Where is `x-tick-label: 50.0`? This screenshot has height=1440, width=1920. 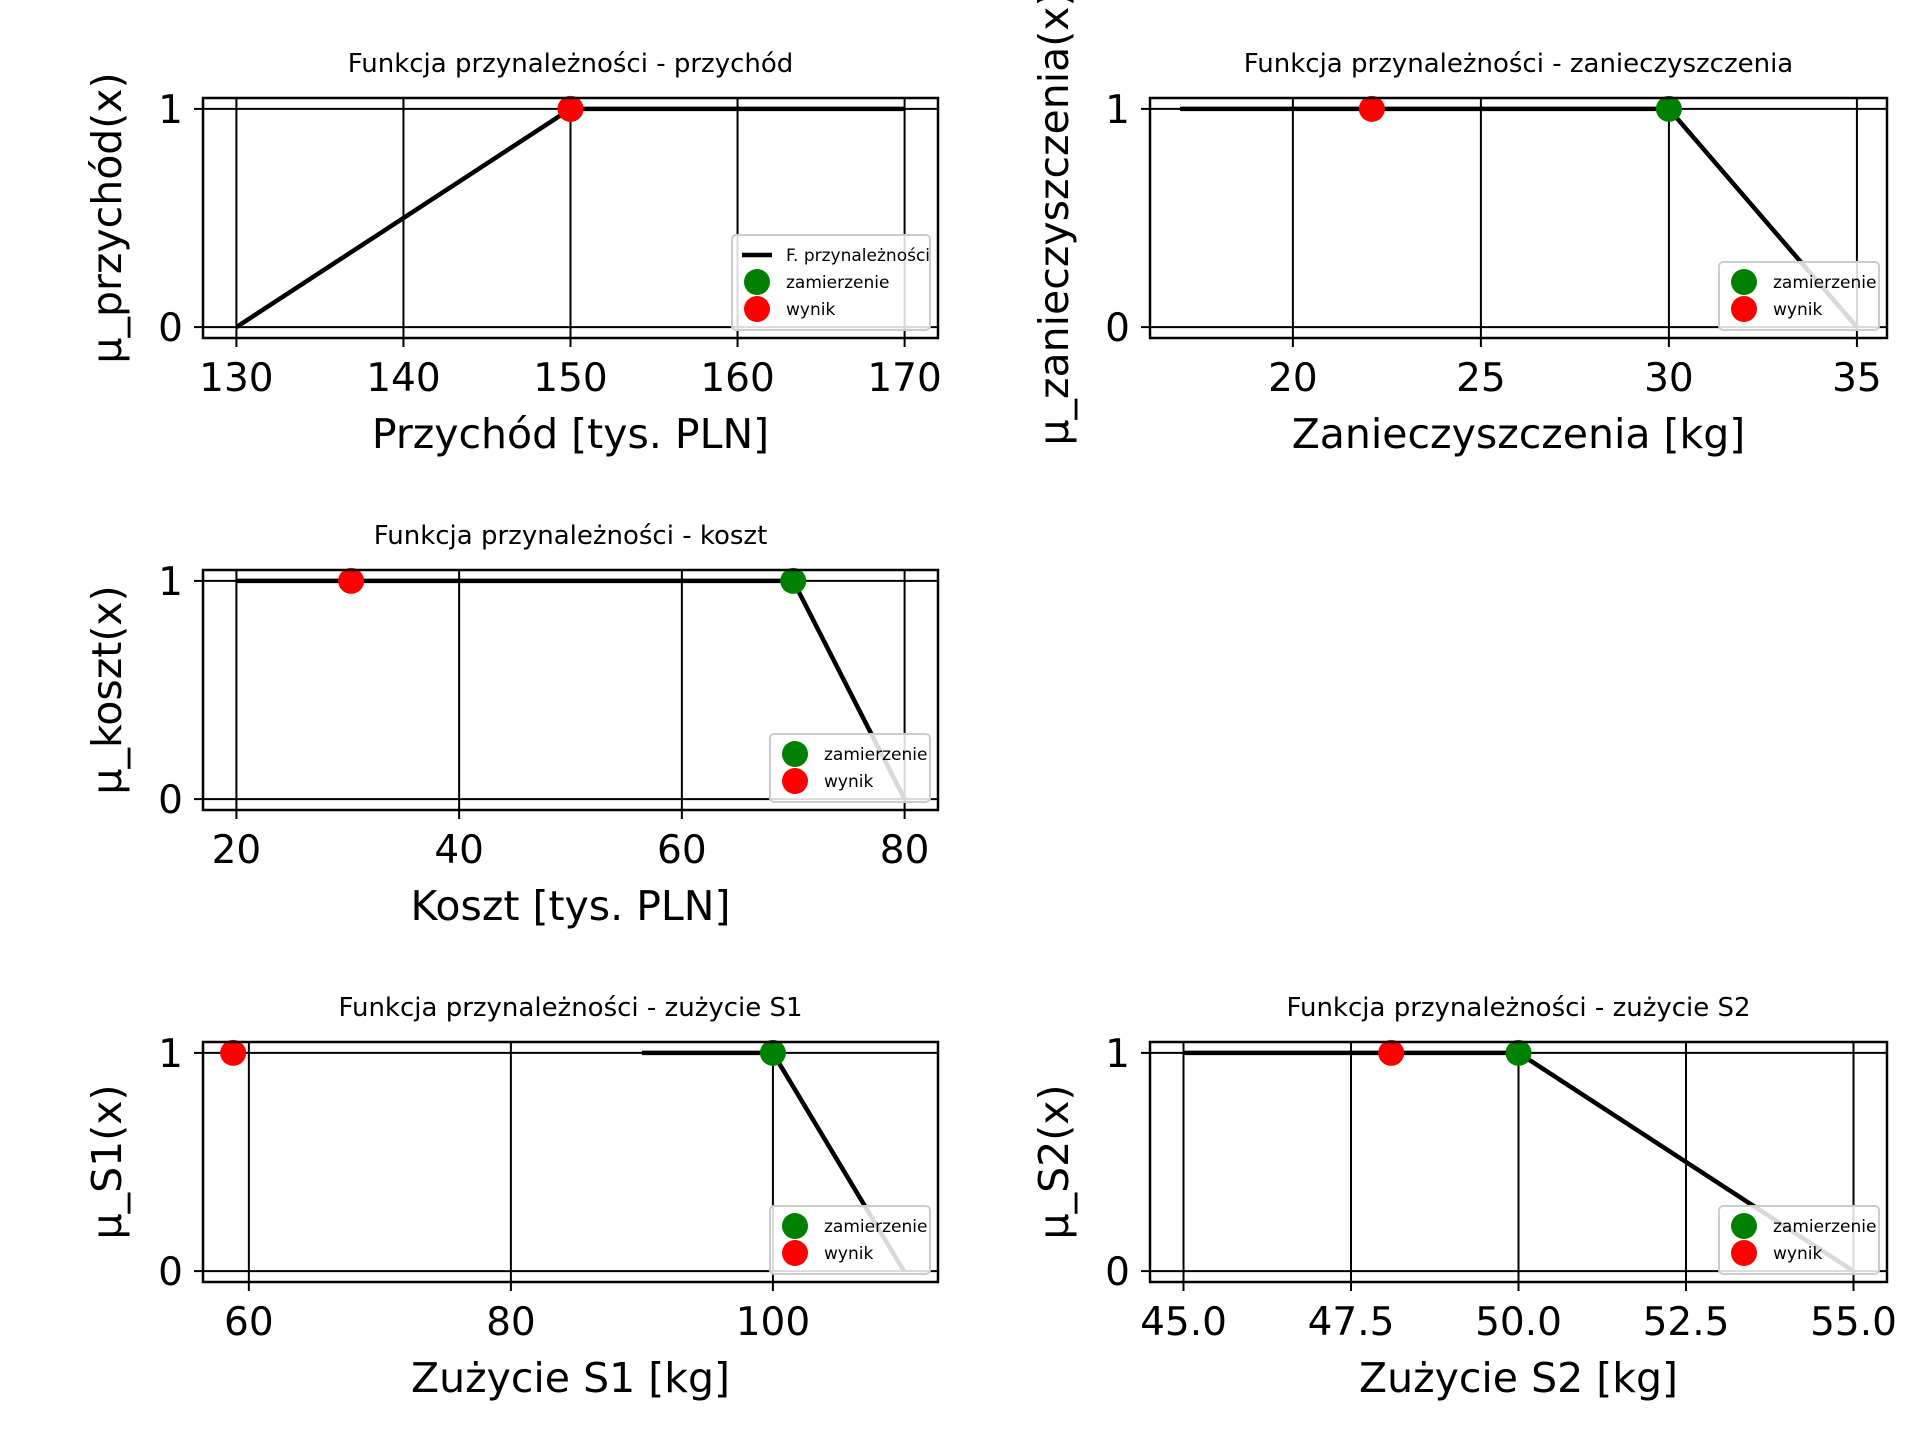 x-tick-label: 50.0 is located at coordinates (1518, 1322).